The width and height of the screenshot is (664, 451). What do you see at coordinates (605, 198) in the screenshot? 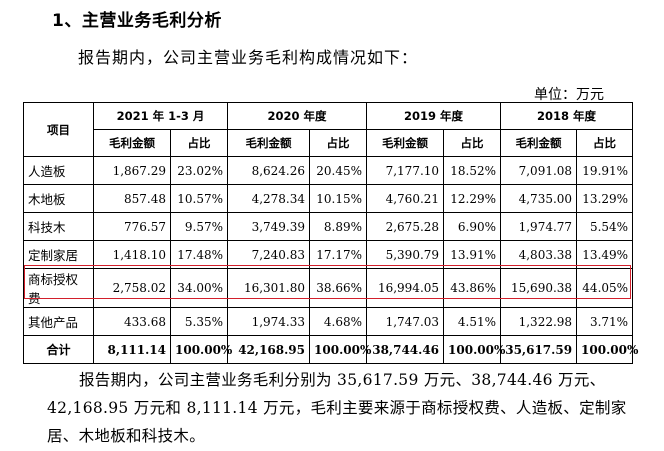
I see `cell-ratio: 13.29%` at bounding box center [605, 198].